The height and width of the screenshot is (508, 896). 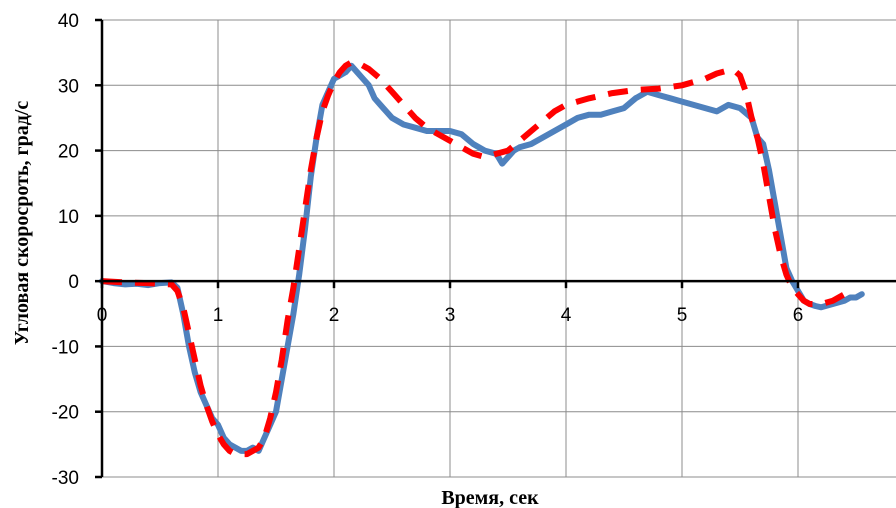 I want to click on y-tick-label: 40, so click(x=68, y=21).